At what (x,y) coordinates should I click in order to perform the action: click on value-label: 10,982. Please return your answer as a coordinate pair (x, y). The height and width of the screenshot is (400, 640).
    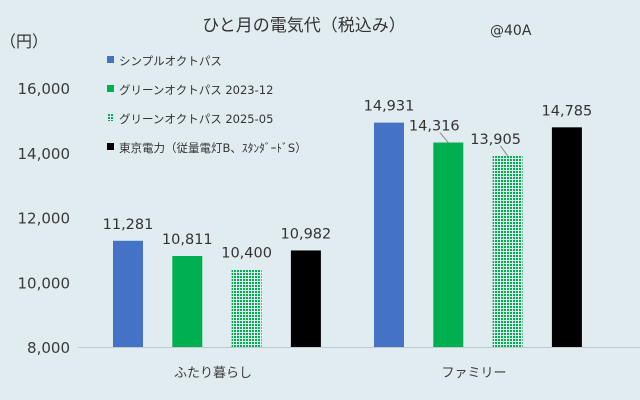
    Looking at the image, I should click on (306, 234).